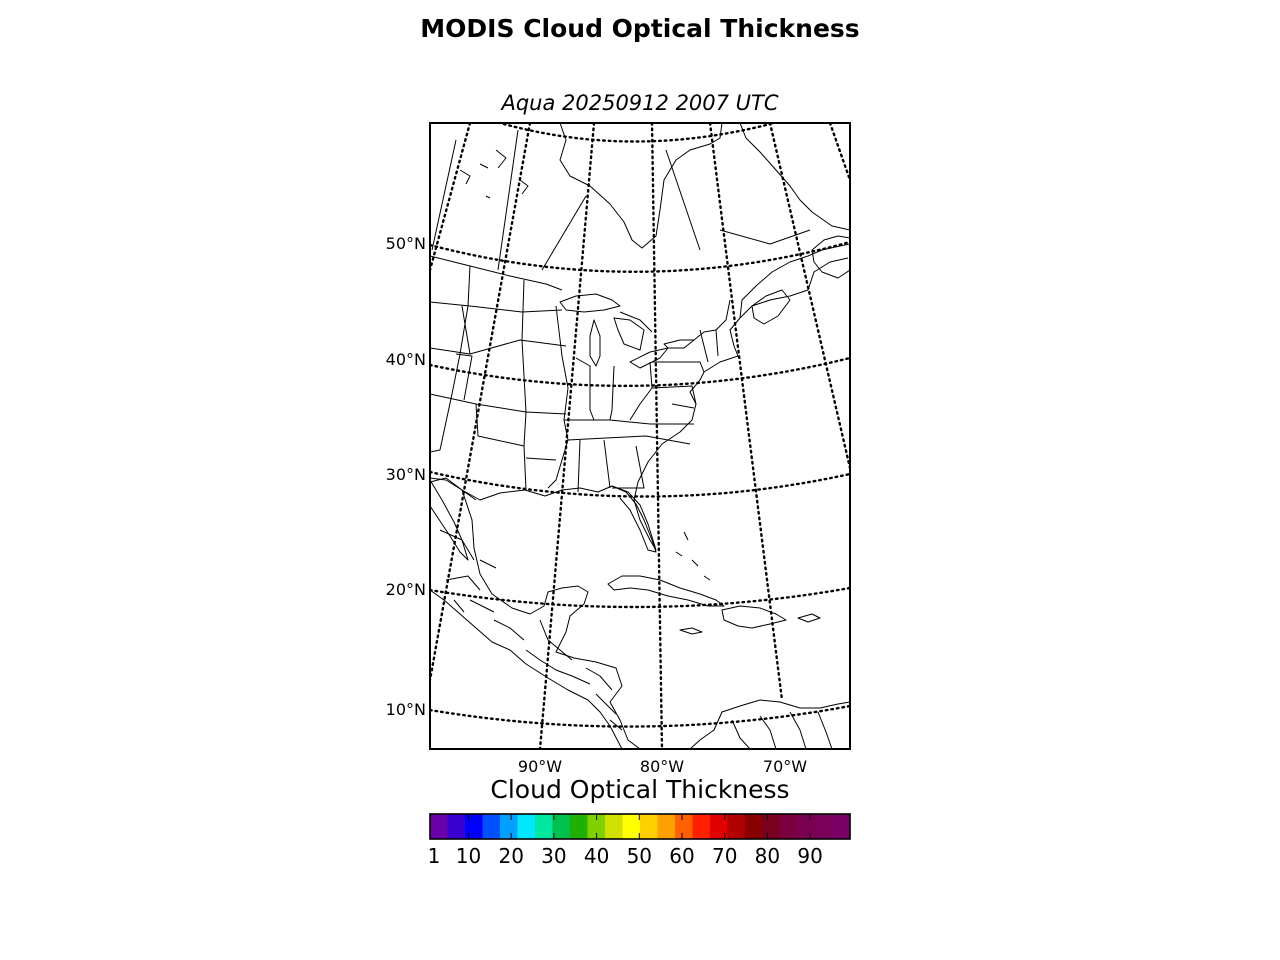 The height and width of the screenshot is (960, 1280). What do you see at coordinates (809, 856) in the screenshot?
I see `colorbar-tick-label: 90` at bounding box center [809, 856].